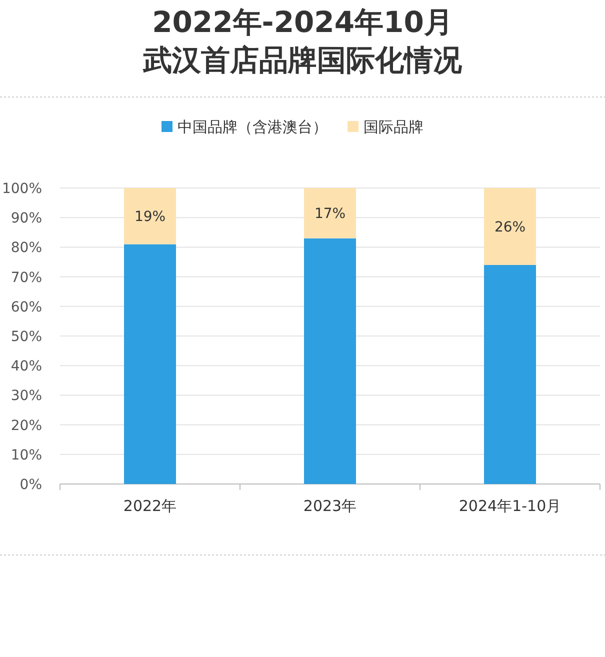  I want to click on y-tick-label: 60%, so click(26, 307).